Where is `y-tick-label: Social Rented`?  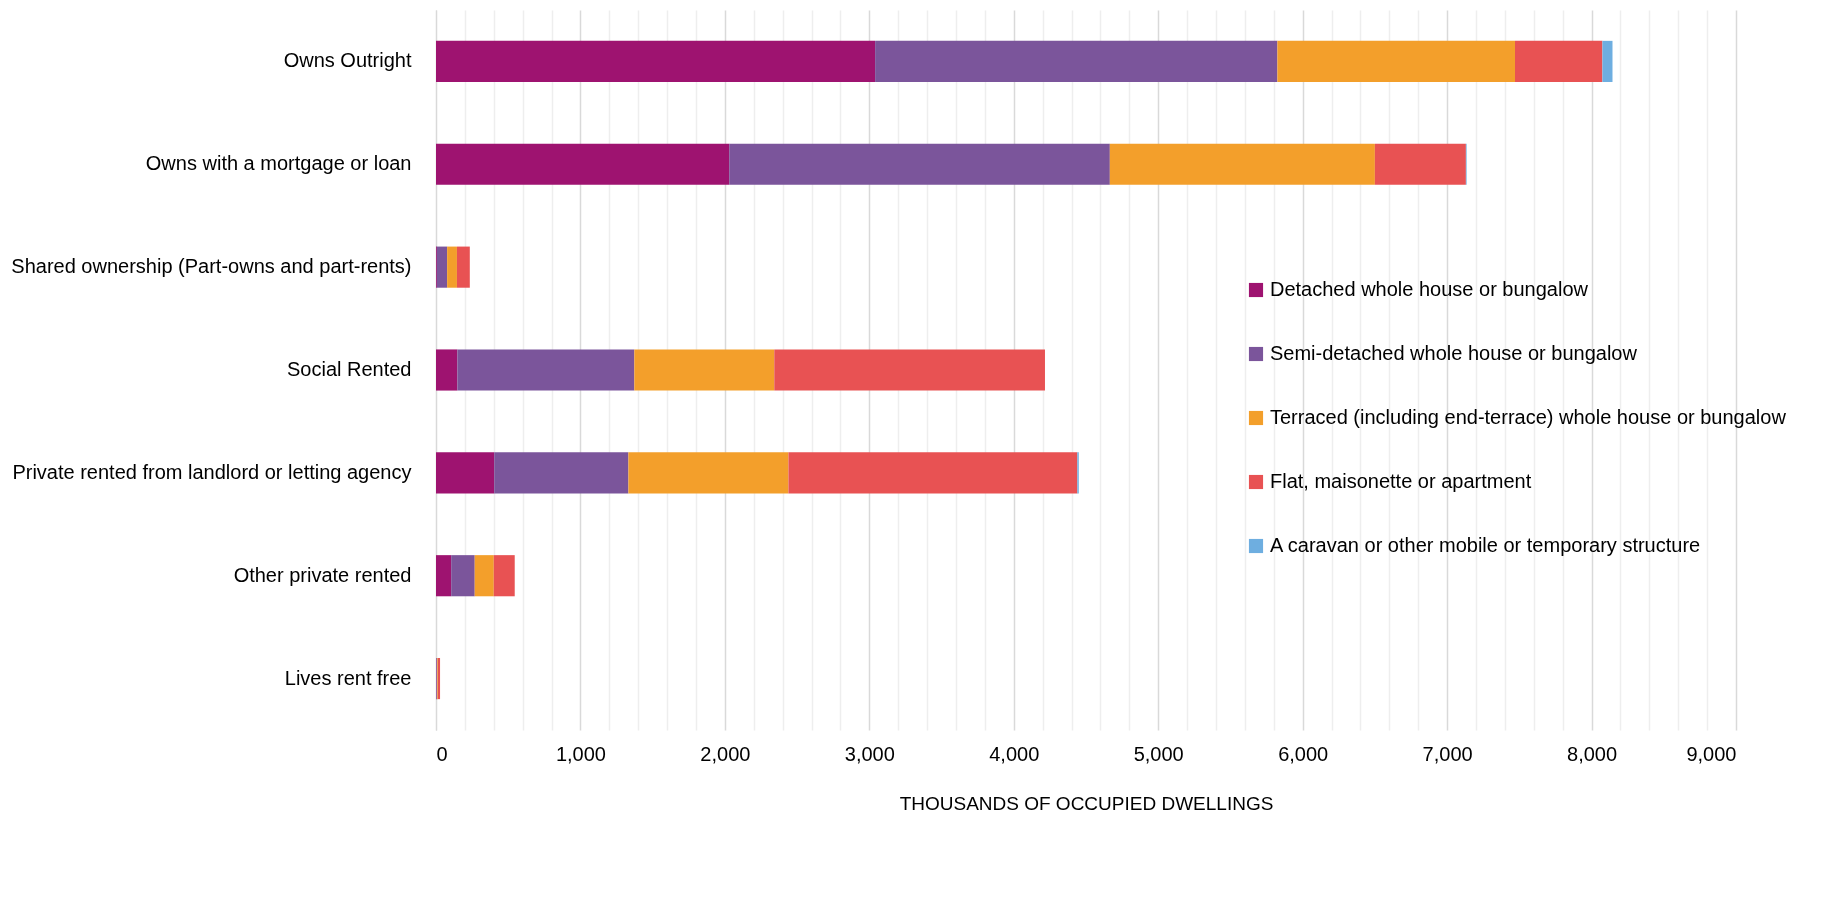 y-tick-label: Social Rented is located at coordinates (349, 369).